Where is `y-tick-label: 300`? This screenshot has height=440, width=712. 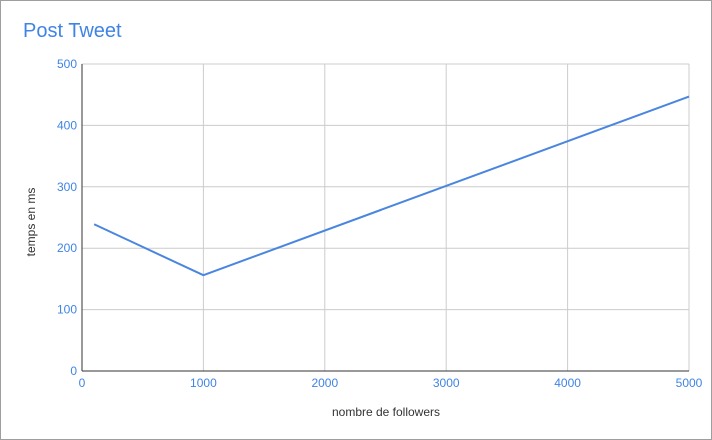 y-tick-label: 300 is located at coordinates (67, 187).